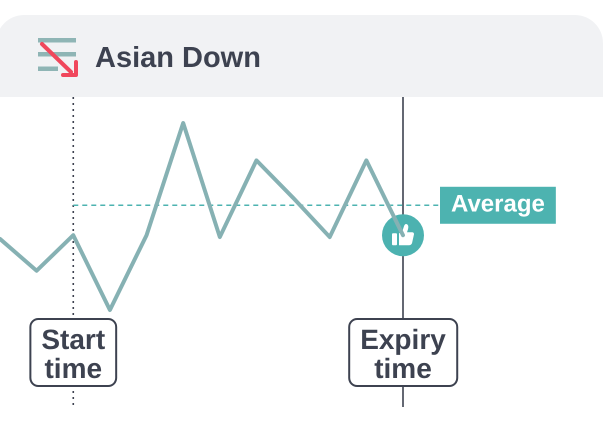 The width and height of the screenshot is (616, 434). Describe the element at coordinates (498, 204) in the screenshot. I see `ref-line-label: Average` at that location.